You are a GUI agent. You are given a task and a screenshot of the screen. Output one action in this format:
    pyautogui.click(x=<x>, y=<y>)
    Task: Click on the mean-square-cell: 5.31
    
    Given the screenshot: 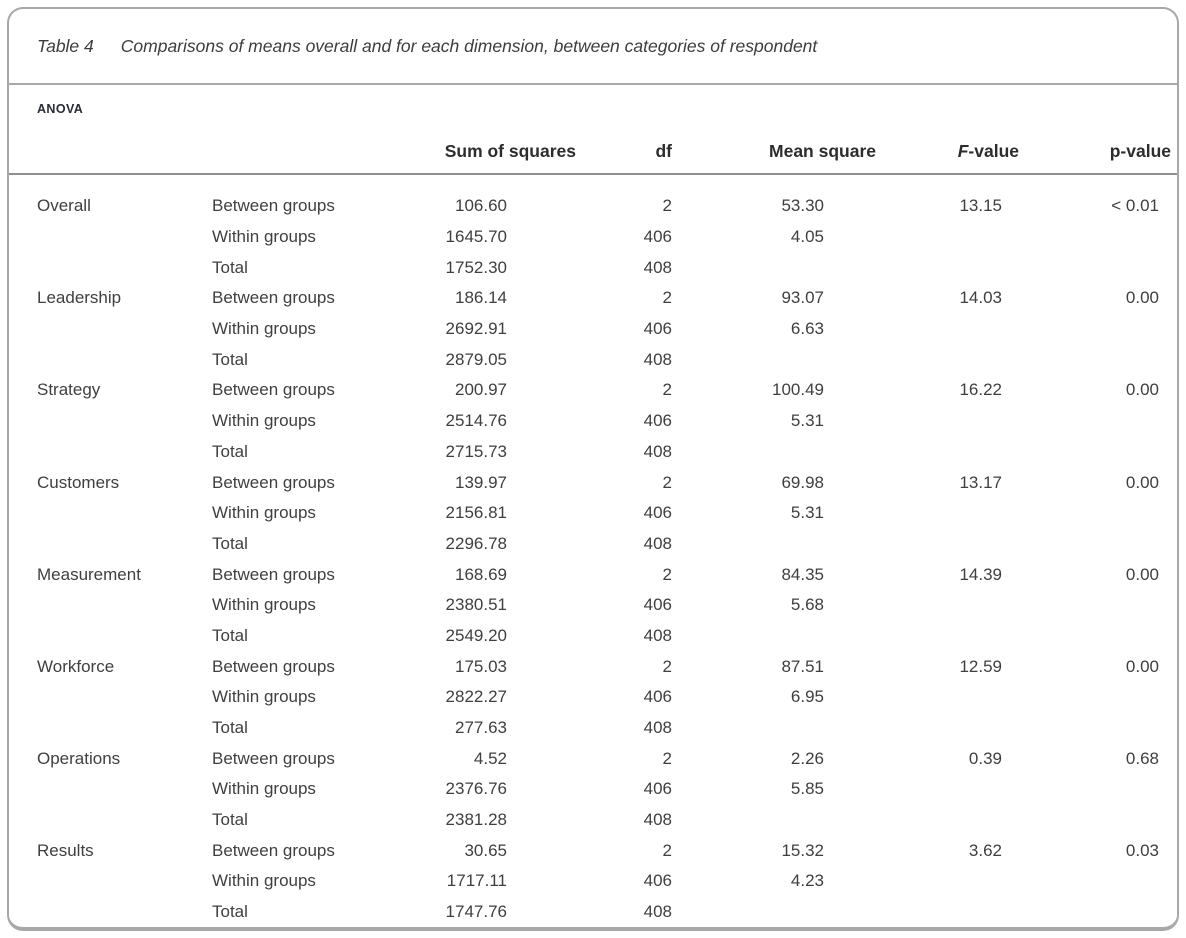 What is the action you would take?
    pyautogui.click(x=807, y=513)
    